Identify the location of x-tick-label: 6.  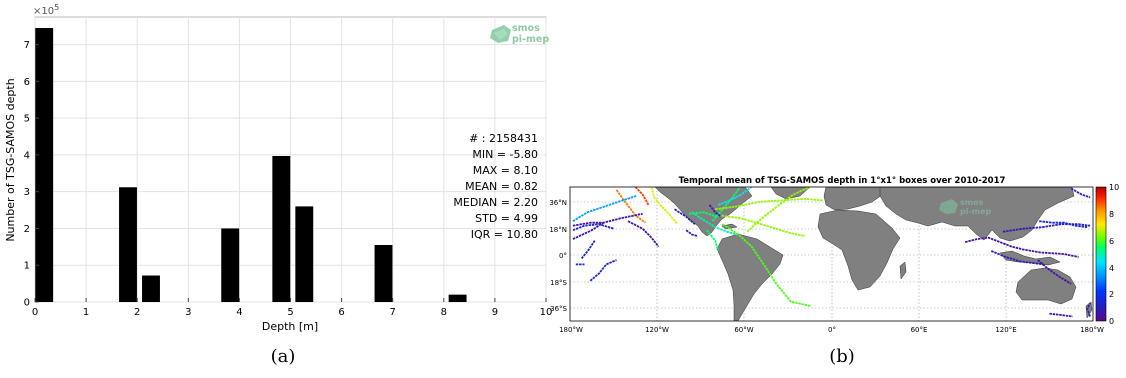
(341, 312).